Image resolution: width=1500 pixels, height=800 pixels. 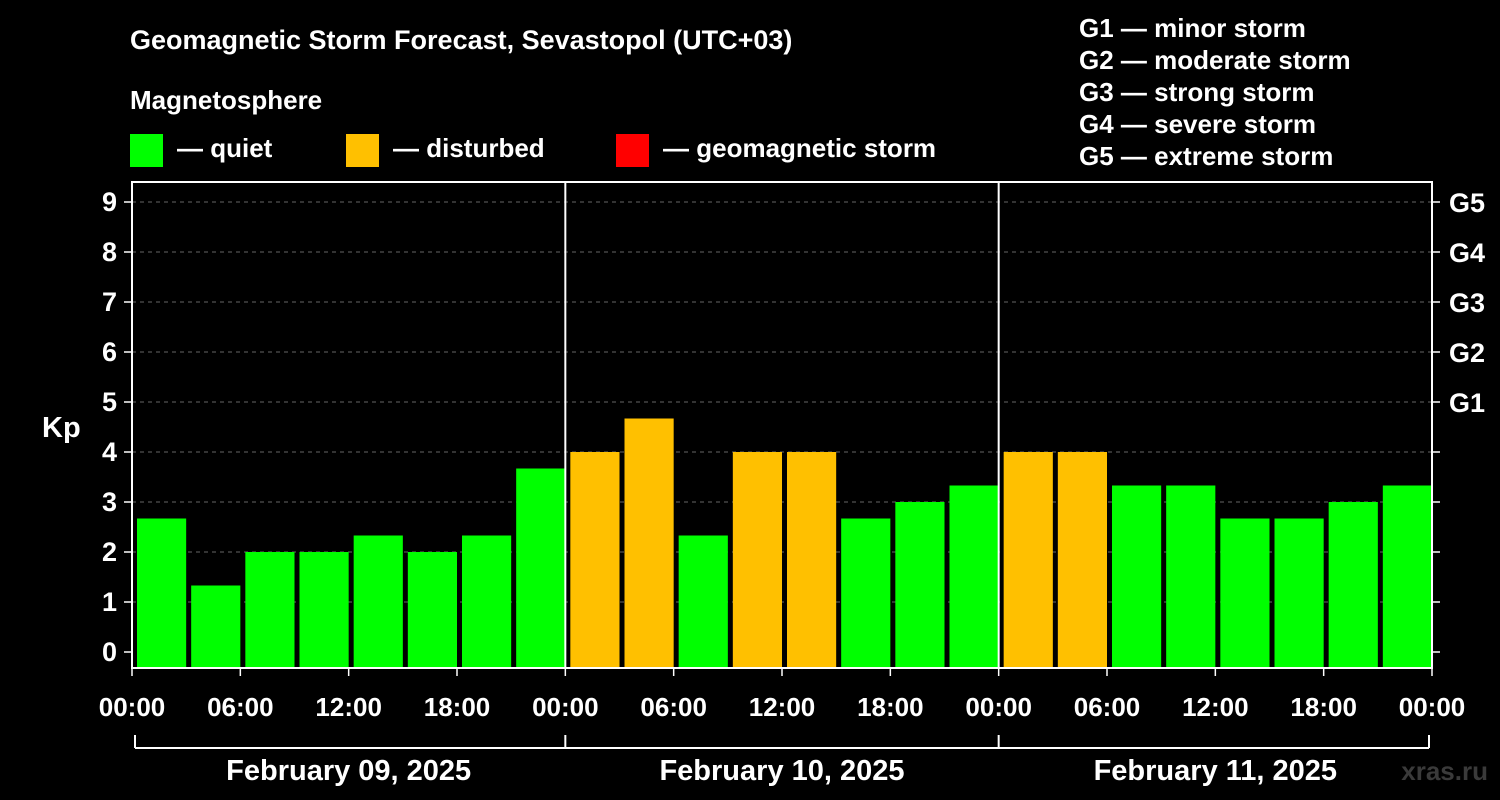 What do you see at coordinates (225, 148) in the screenshot?
I see `legend-label-quiet: — quiet` at bounding box center [225, 148].